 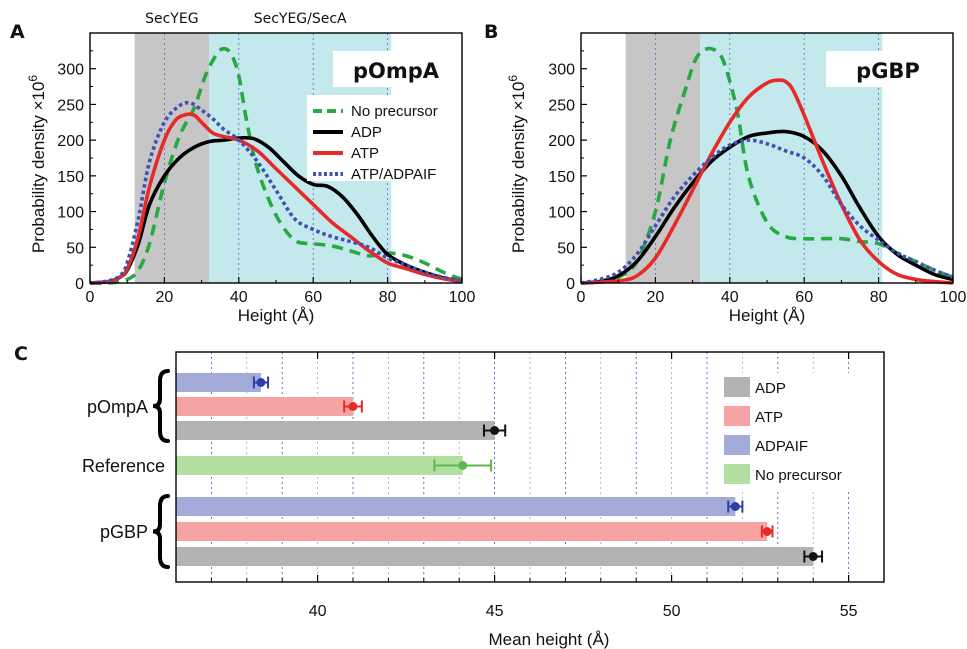 What do you see at coordinates (161, 406) in the screenshot?
I see `brace-pompa` at bounding box center [161, 406].